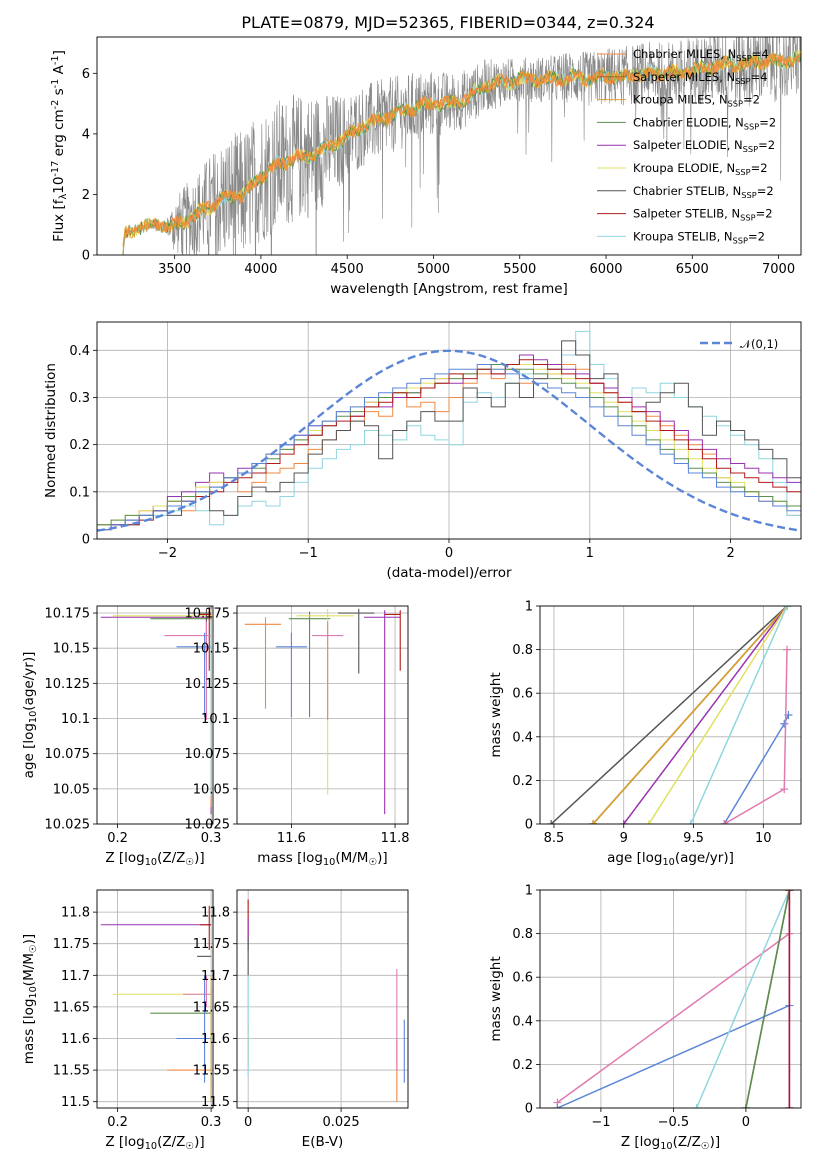 This screenshot has height=1170, width=819. What do you see at coordinates (75, 976) in the screenshot?
I see `y-tick-label: 11.7` at bounding box center [75, 976].